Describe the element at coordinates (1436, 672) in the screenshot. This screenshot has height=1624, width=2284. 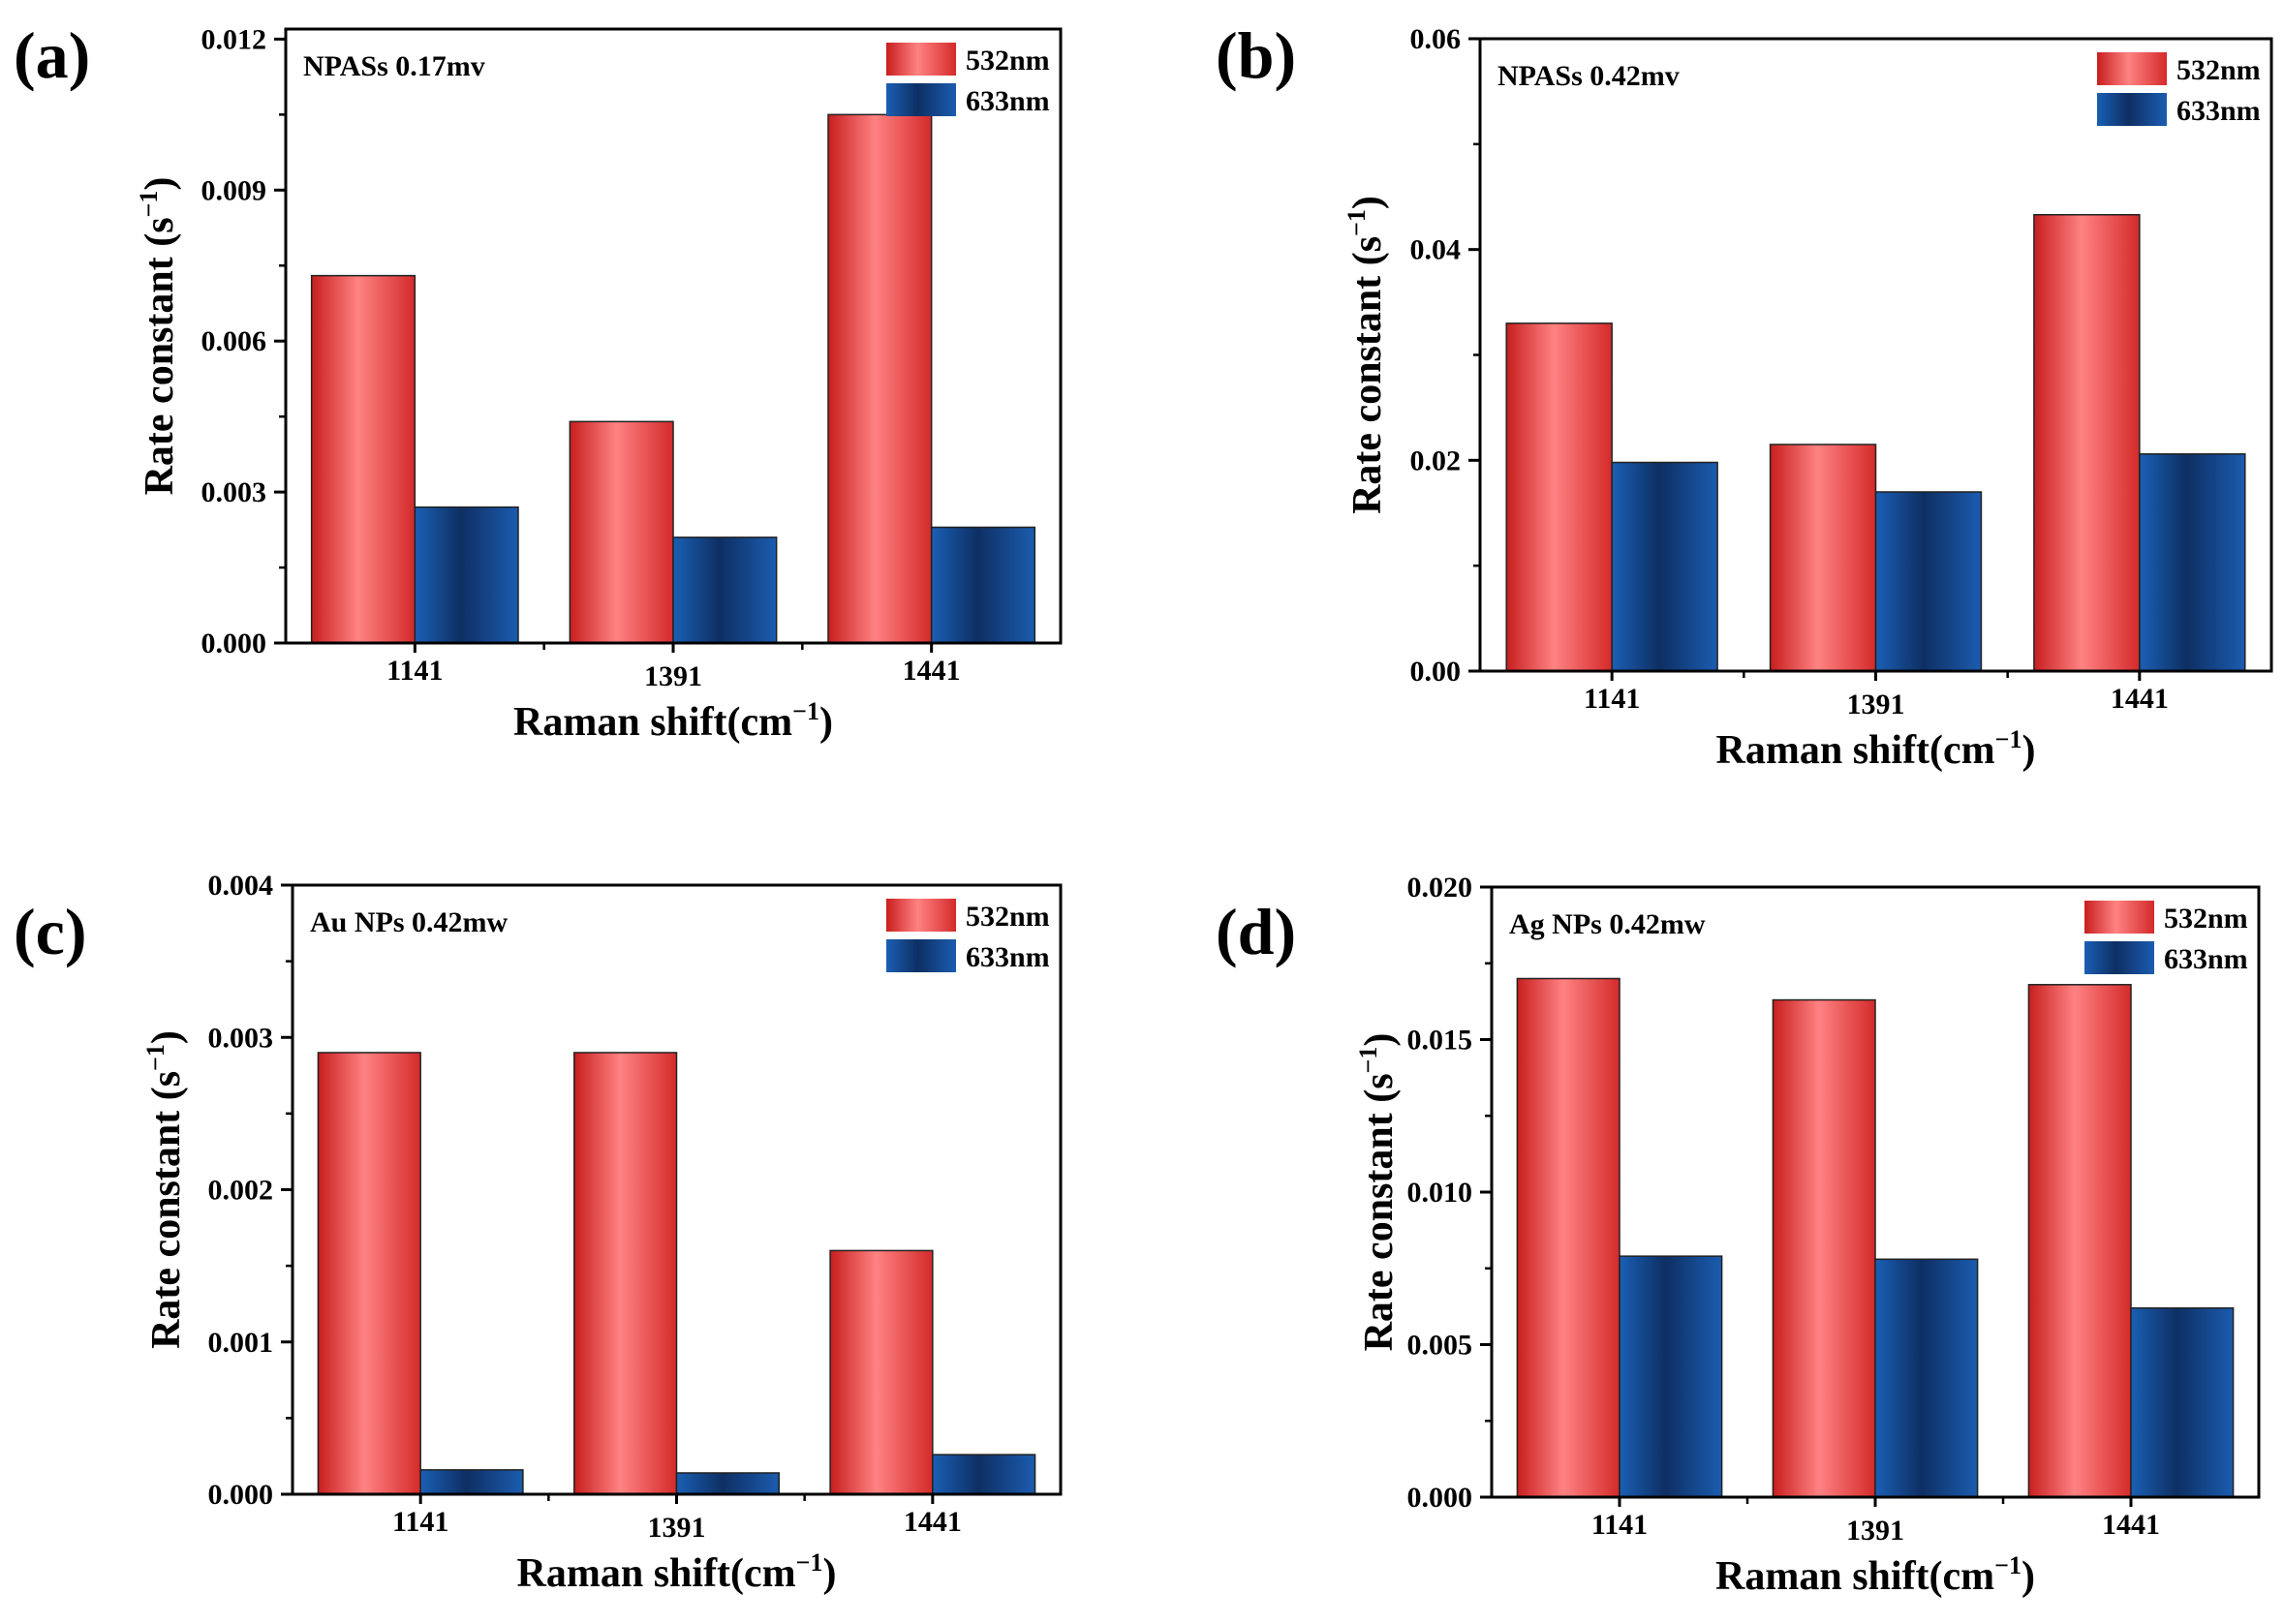
I see `y-tick-label: 0.00` at that location.